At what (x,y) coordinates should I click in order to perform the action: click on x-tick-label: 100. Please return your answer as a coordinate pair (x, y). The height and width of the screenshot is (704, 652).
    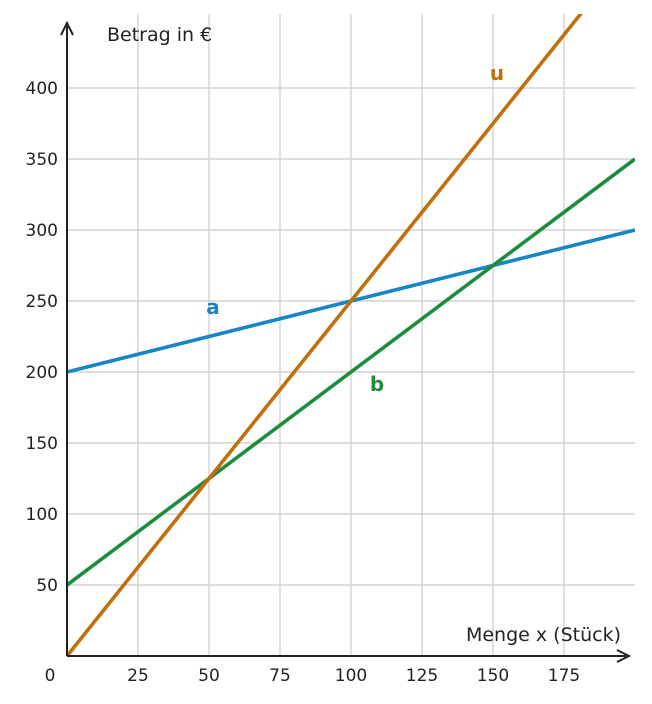
    Looking at the image, I should click on (351, 676).